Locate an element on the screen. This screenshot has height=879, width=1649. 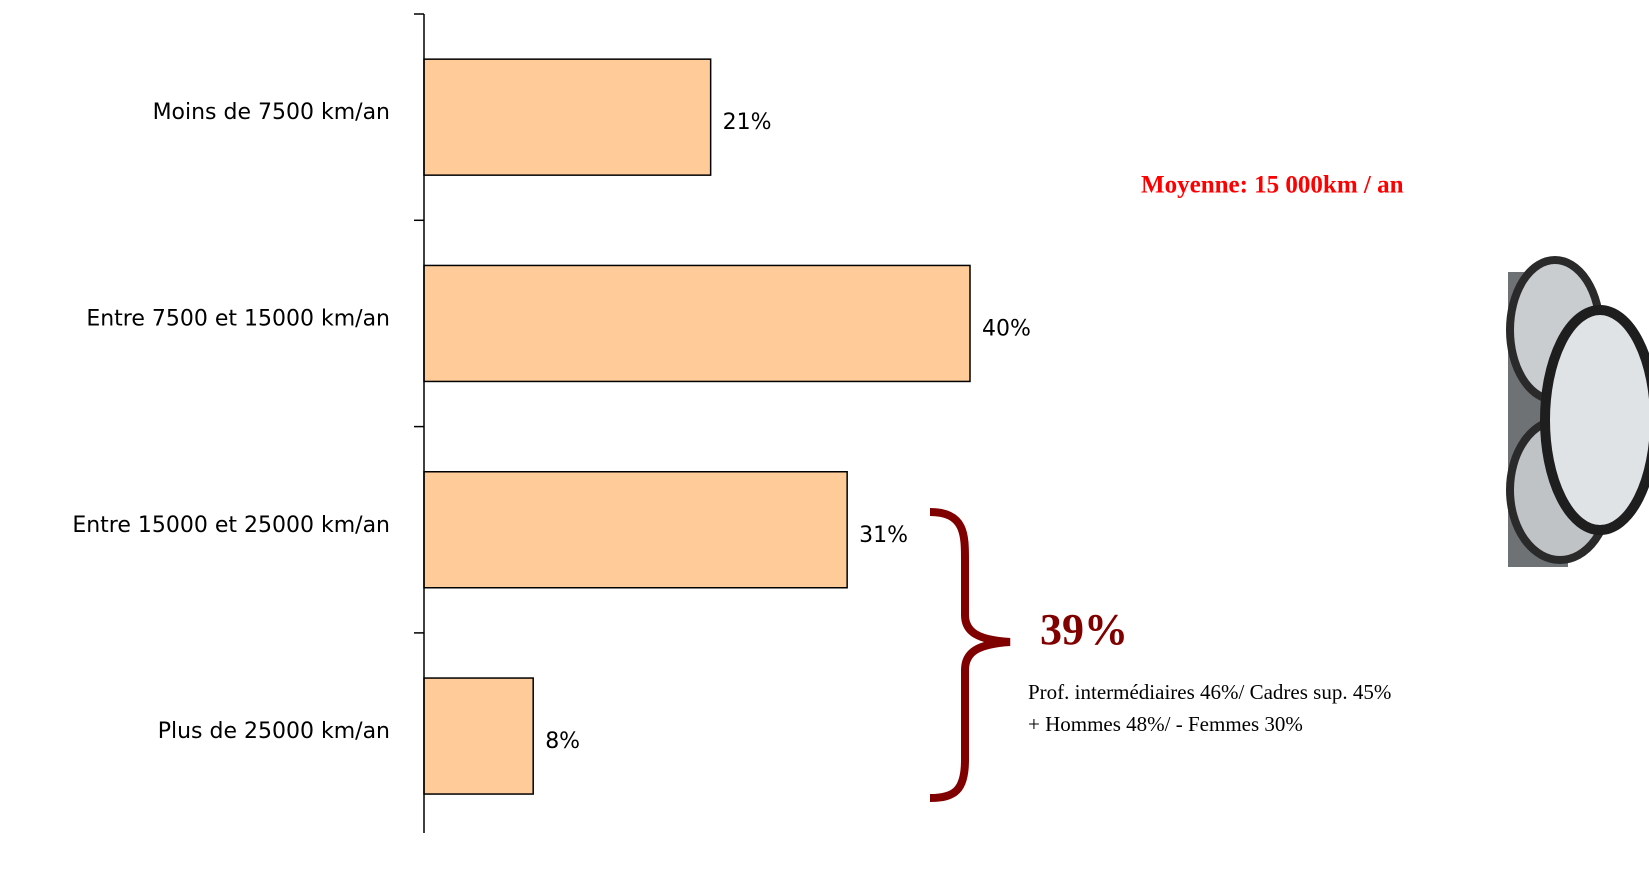
speedometer-photo is located at coordinates (1577, 411).